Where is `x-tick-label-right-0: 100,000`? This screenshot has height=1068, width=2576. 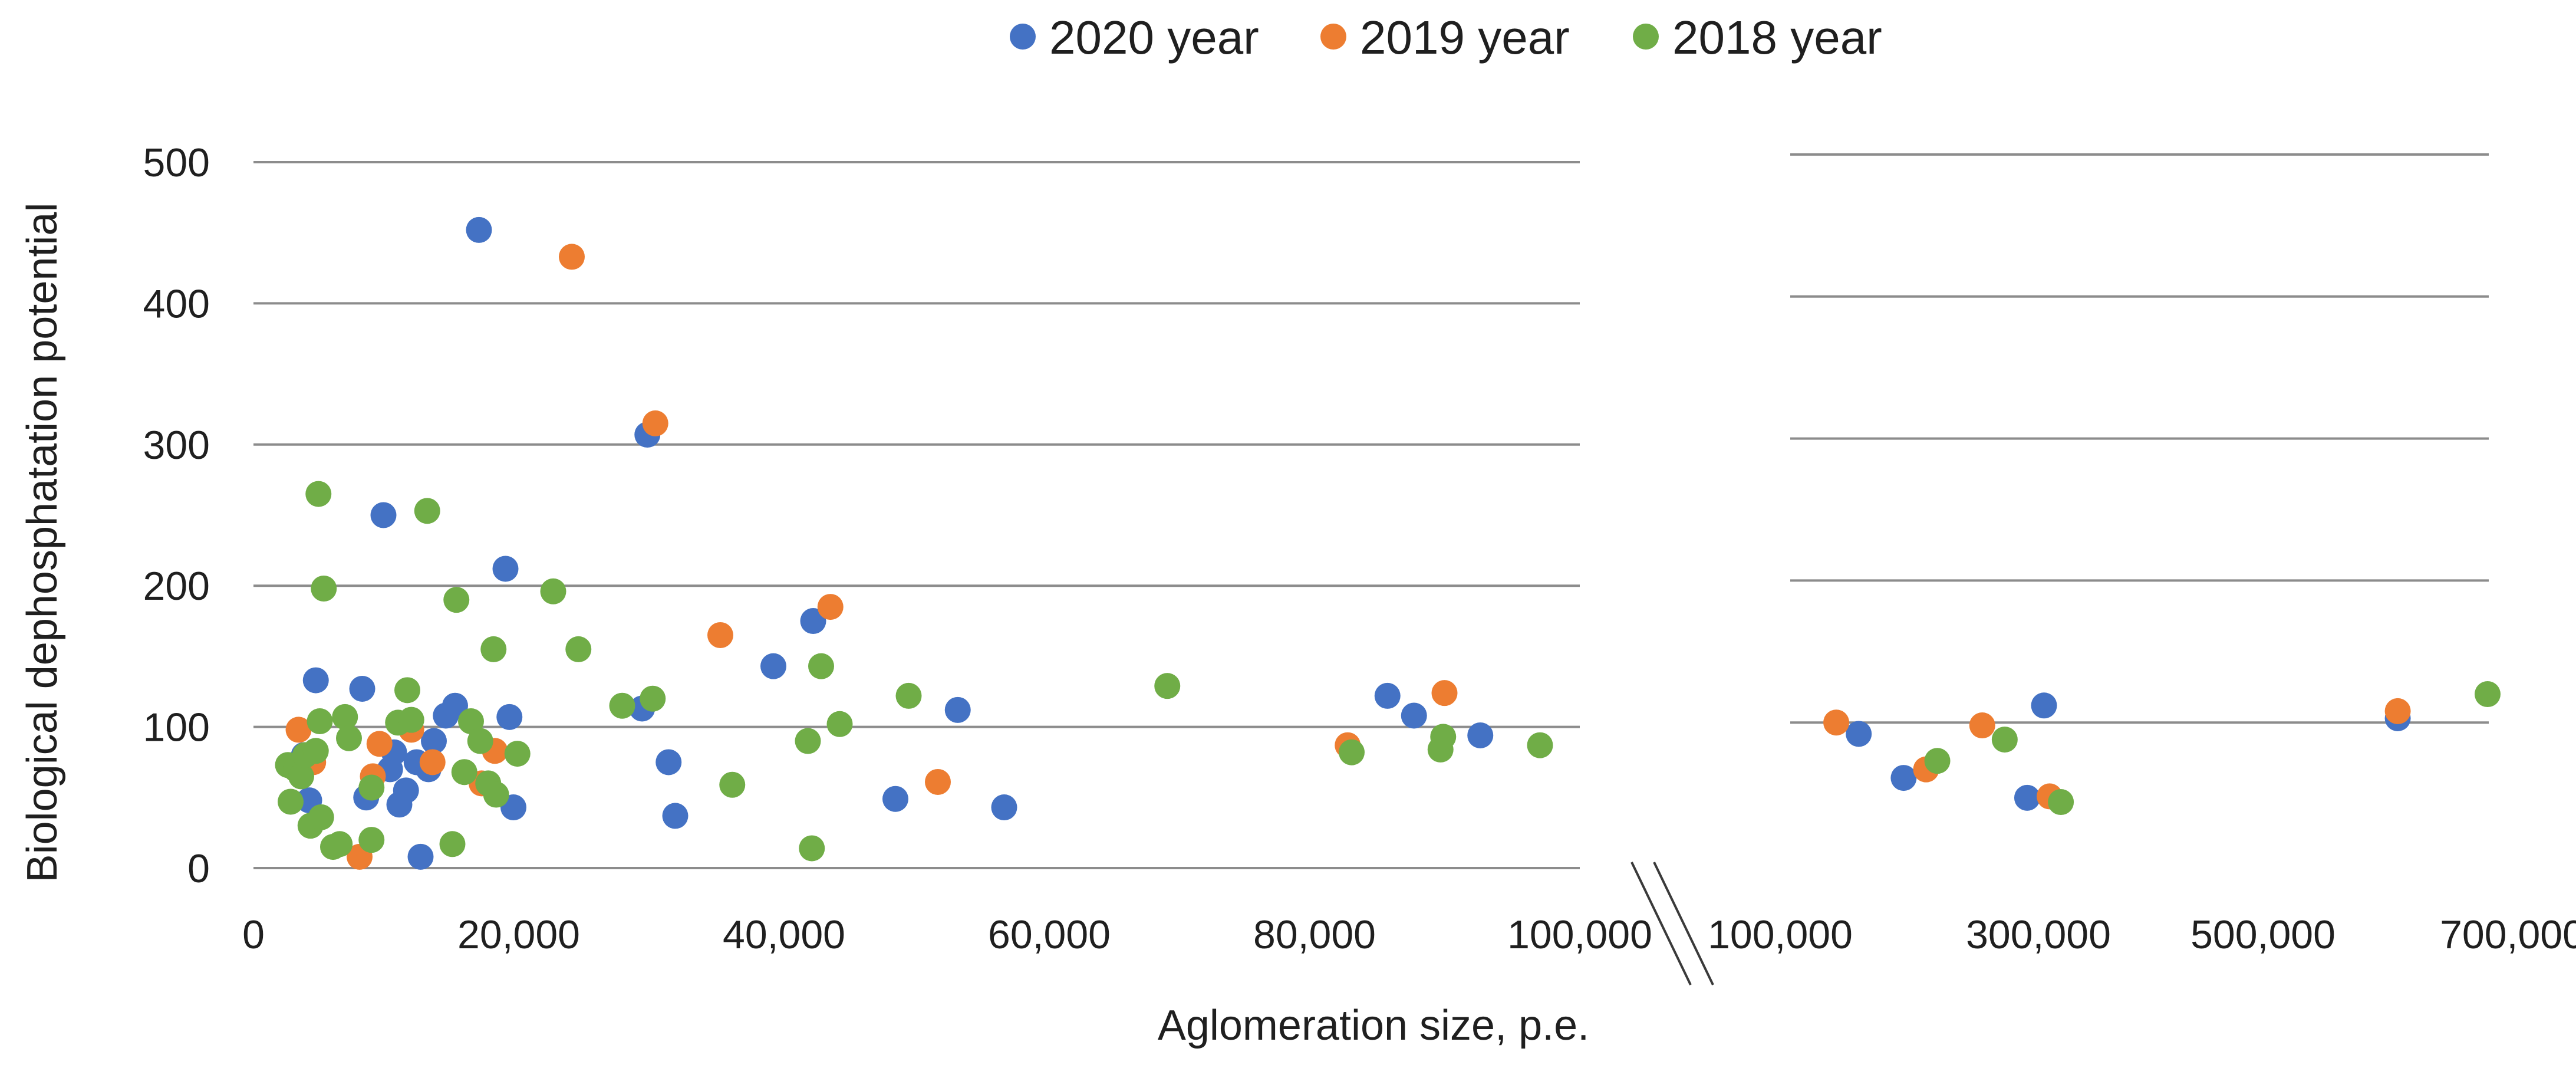 x-tick-label-right-0: 100,000 is located at coordinates (1780, 934).